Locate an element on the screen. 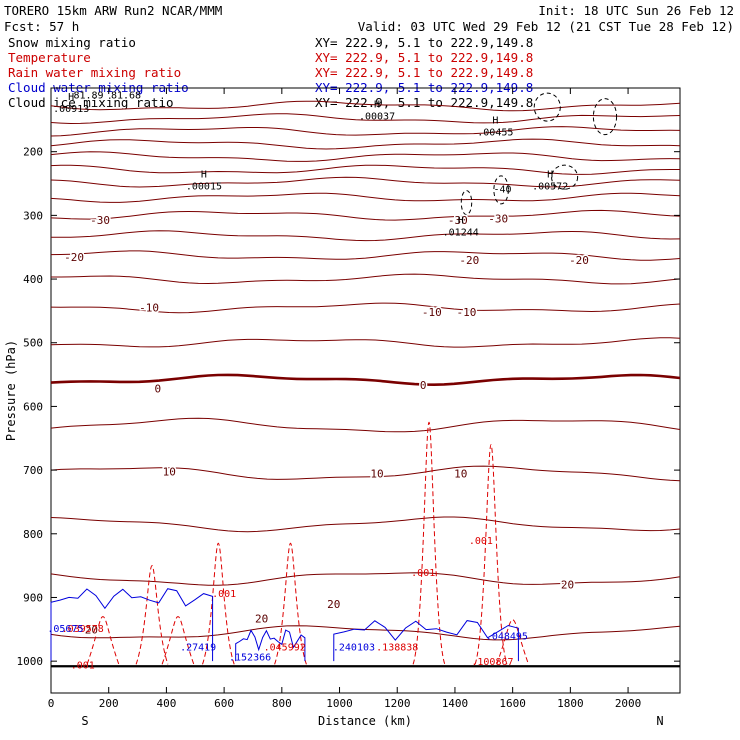 Image resolution: width=740 pixels, height=740 pixels. top-contour-label: 81.68 is located at coordinates (126, 95).